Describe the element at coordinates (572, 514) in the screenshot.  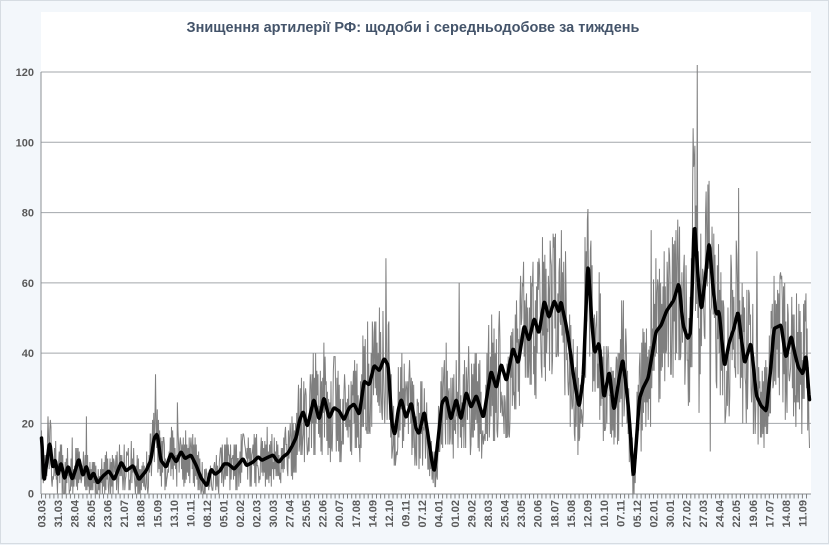
I see `x-axis-label: 15.08` at that location.